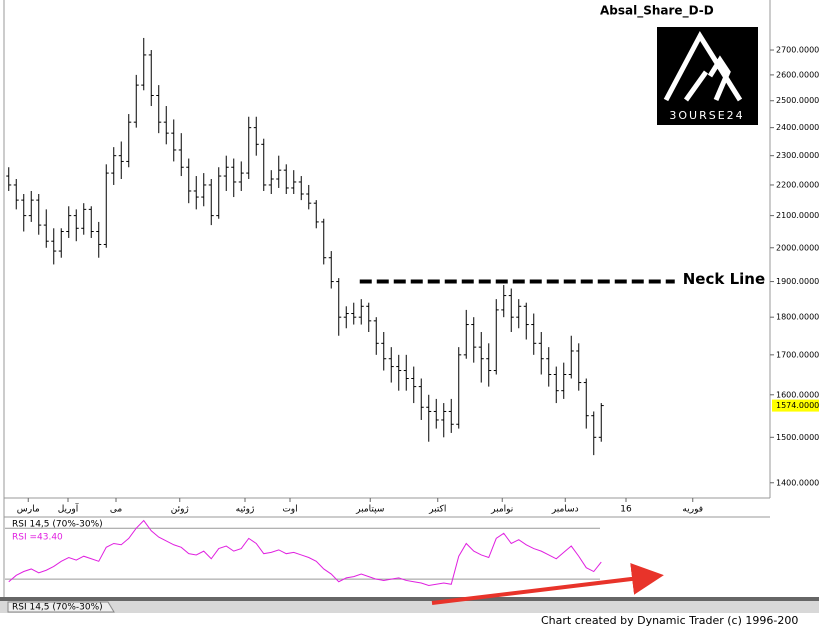 The height and width of the screenshot is (628, 819). Describe the element at coordinates (68, 509) in the screenshot. I see `x-tick-label: آوریل` at that location.